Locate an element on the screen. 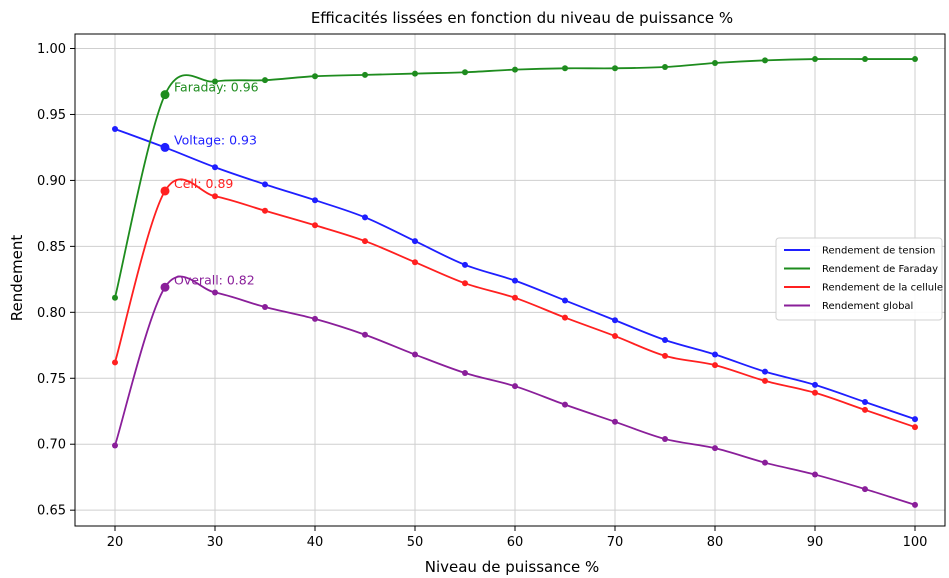 This screenshot has height=578, width=949. y-tick-label: 0.80 is located at coordinates (51, 313).